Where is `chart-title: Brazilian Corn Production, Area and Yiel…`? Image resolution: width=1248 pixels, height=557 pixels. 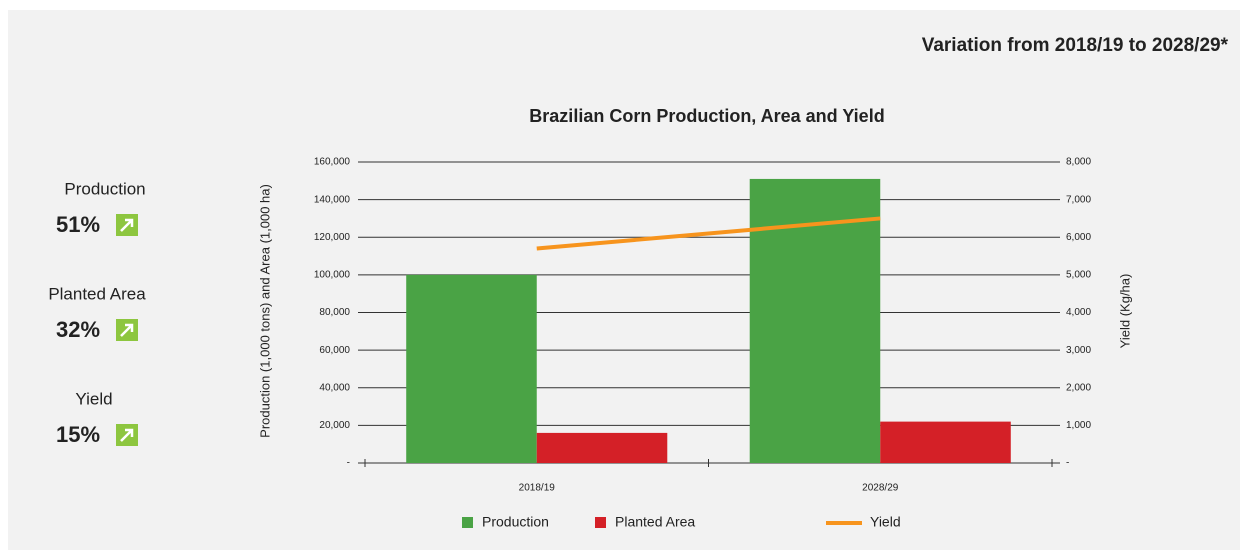 chart-title: Brazilian Corn Production, Area and Yiel… is located at coordinates (706, 116).